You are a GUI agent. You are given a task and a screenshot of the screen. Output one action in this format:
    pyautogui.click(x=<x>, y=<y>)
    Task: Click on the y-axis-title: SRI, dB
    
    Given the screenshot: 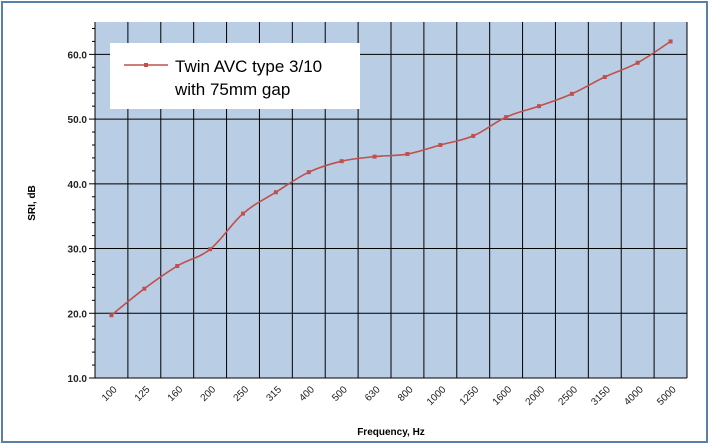 What is the action you would take?
    pyautogui.click(x=32, y=203)
    